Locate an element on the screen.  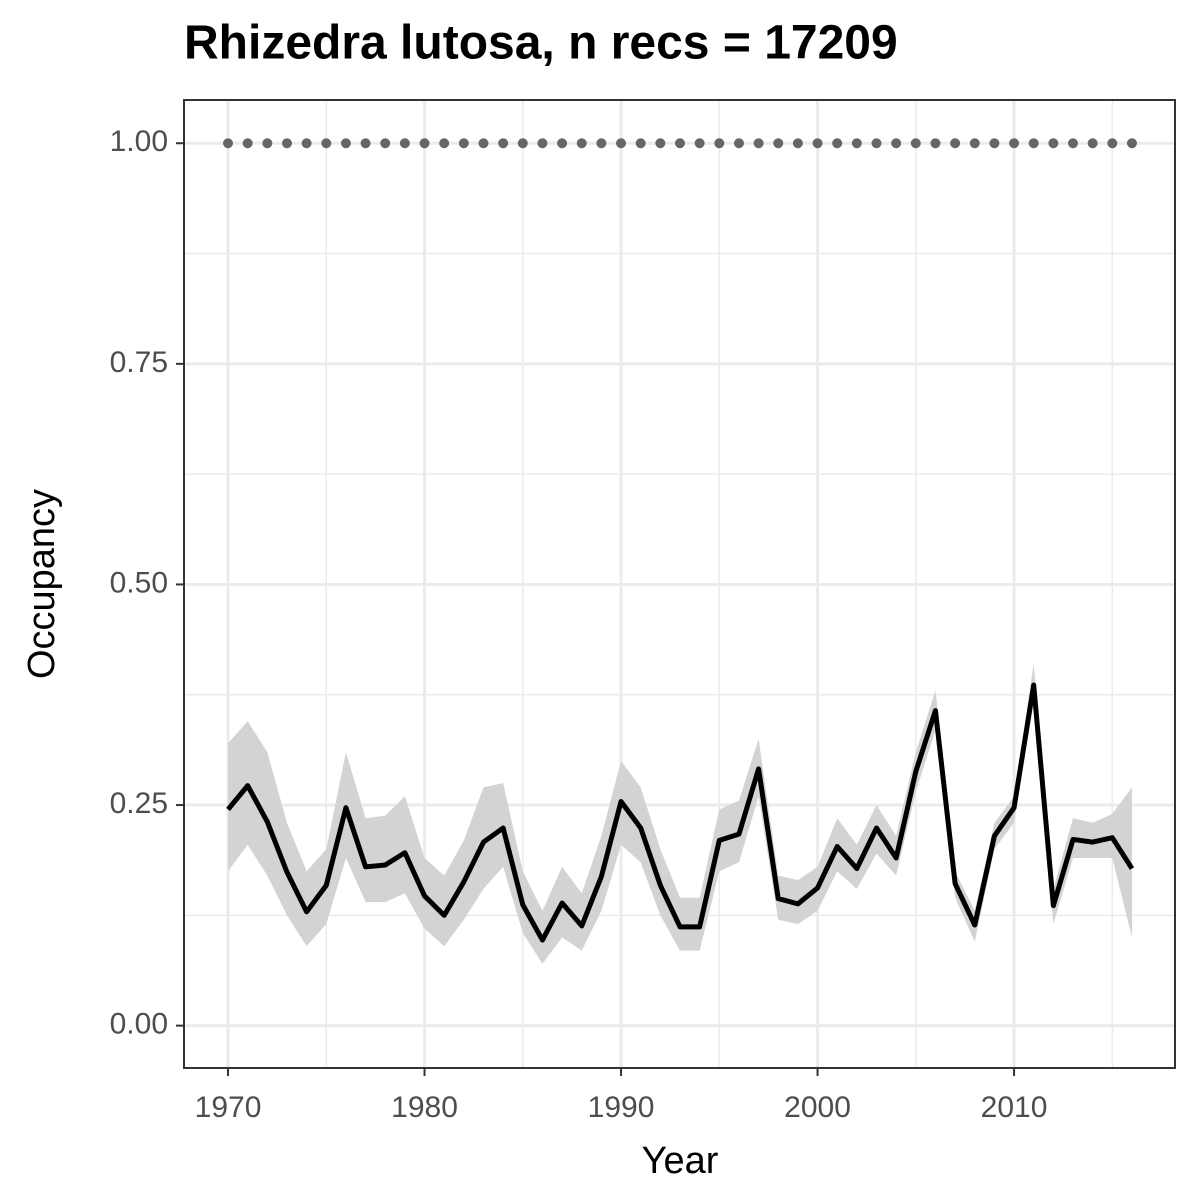
x-axis-label: Year is located at coordinates (680, 1161).